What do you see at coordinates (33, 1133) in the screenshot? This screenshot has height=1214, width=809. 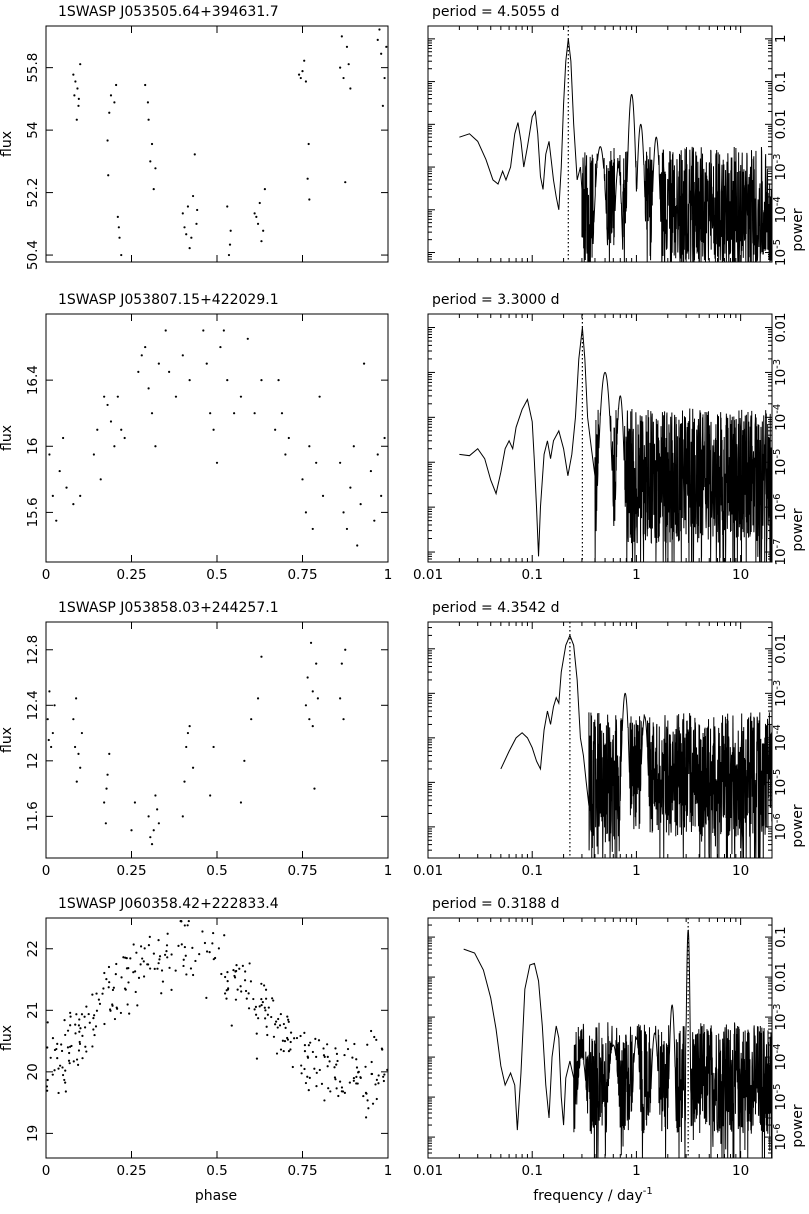 I see `y-tick-label: 19` at bounding box center [33, 1133].